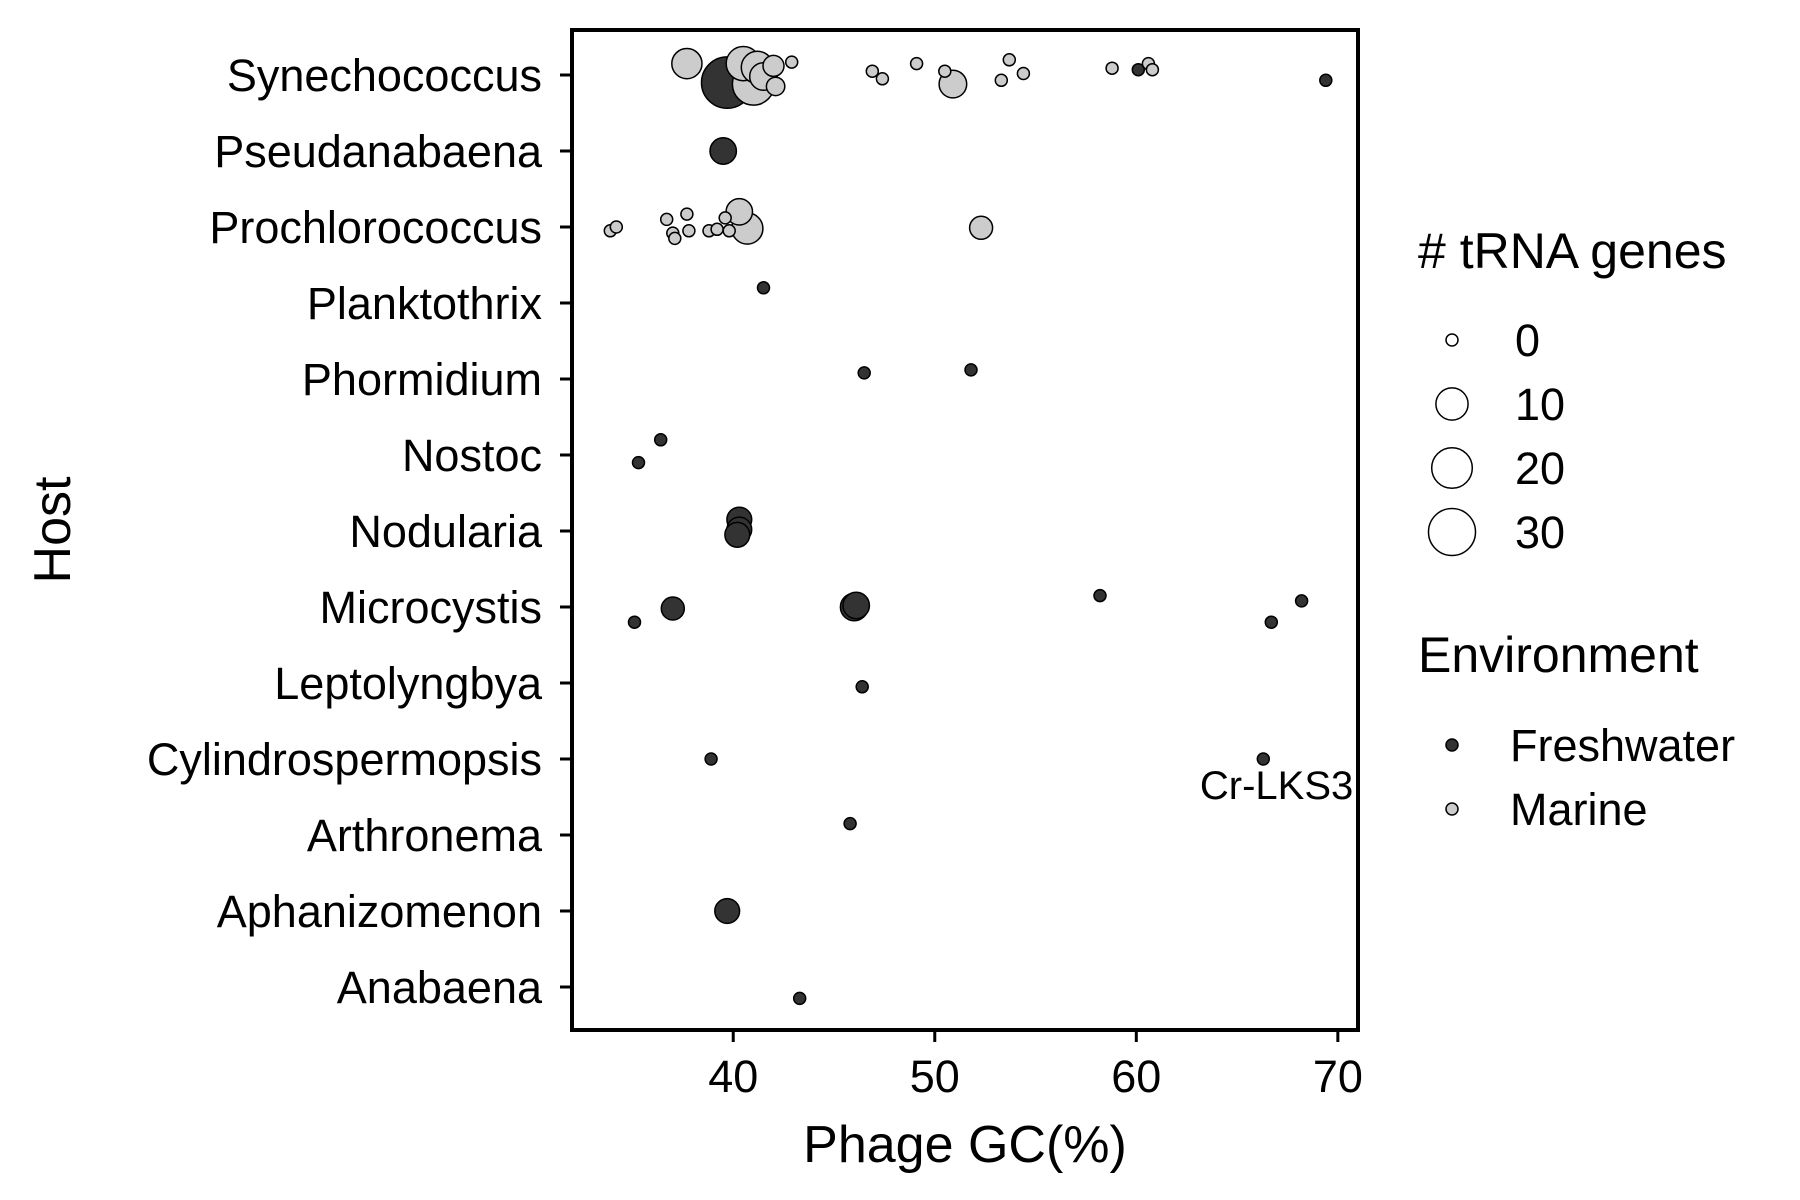 Image resolution: width=1800 pixels, height=1200 pixels. What do you see at coordinates (1496, 436) in the screenshot?
I see `size-legend-items: 0 10 20 30` at bounding box center [1496, 436].